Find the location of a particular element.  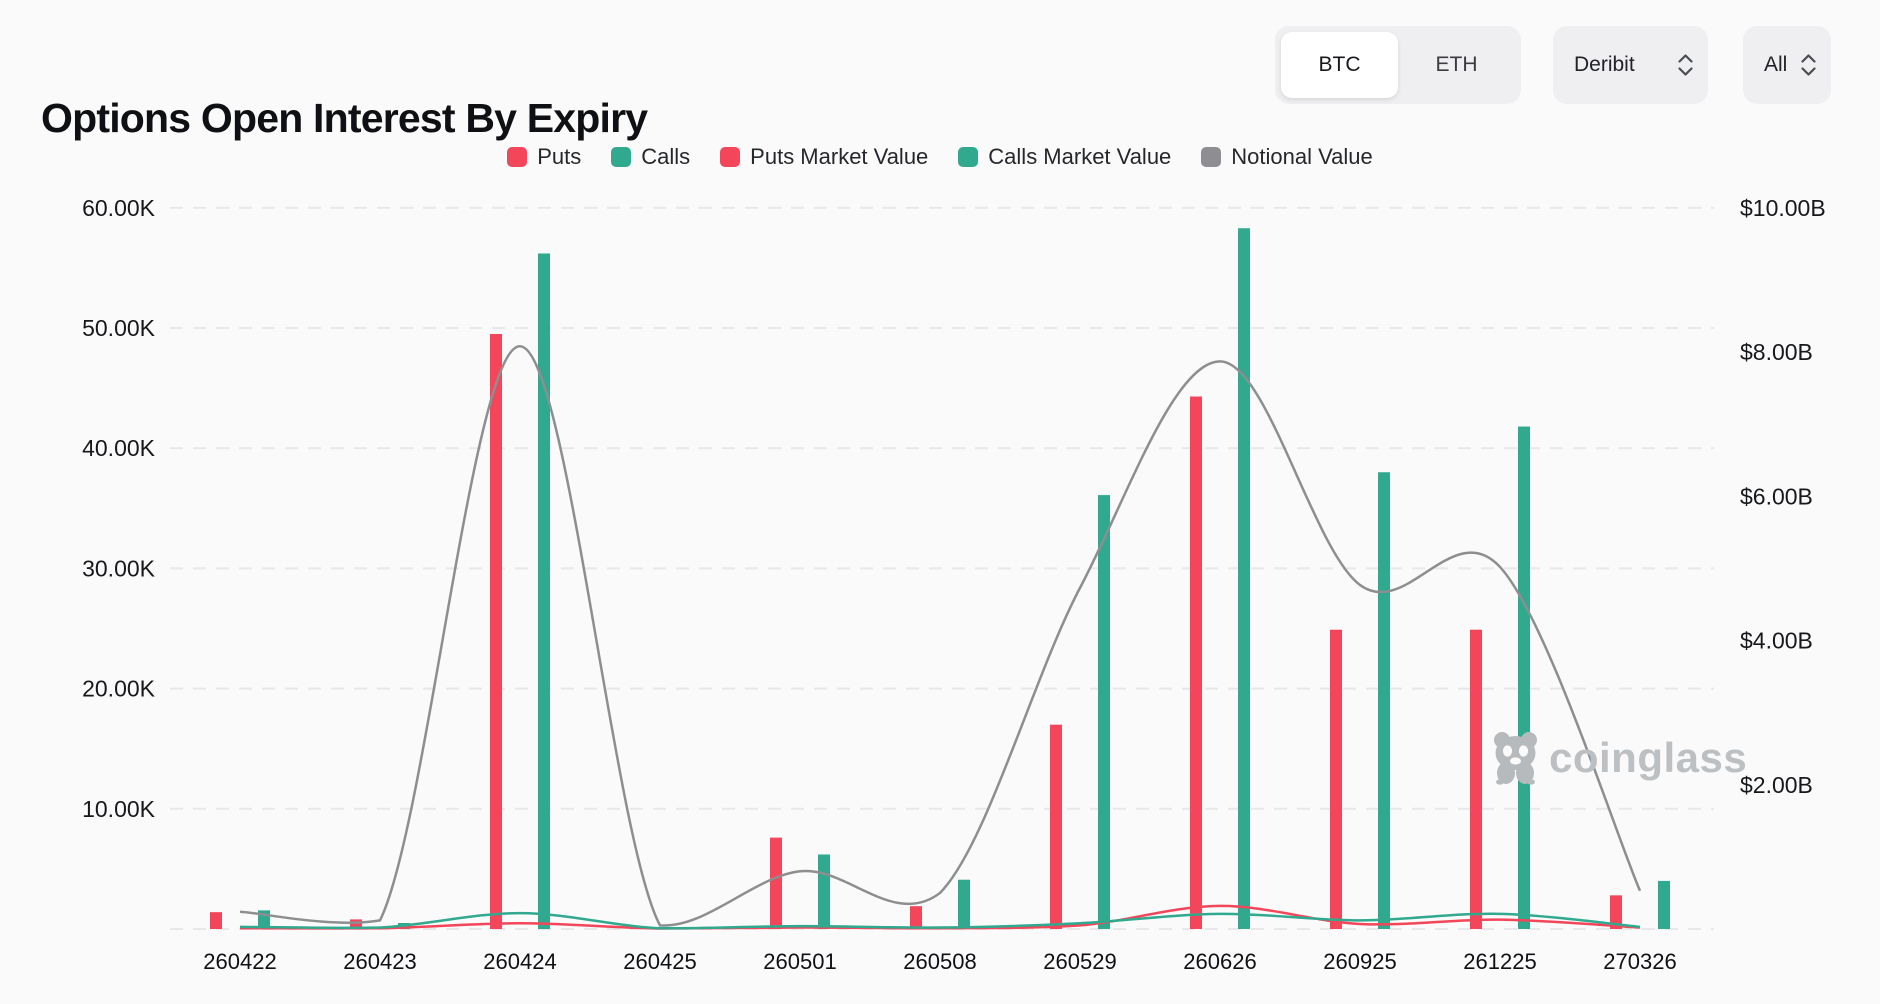

right-axis-tick: $10.00B is located at coordinates (1783, 208).